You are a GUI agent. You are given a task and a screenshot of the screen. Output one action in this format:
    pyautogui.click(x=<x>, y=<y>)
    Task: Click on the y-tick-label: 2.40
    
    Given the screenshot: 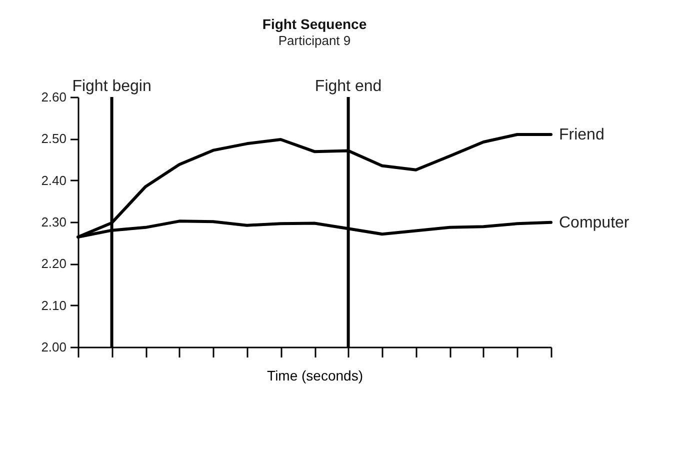 What is the action you would take?
    pyautogui.click(x=53, y=180)
    